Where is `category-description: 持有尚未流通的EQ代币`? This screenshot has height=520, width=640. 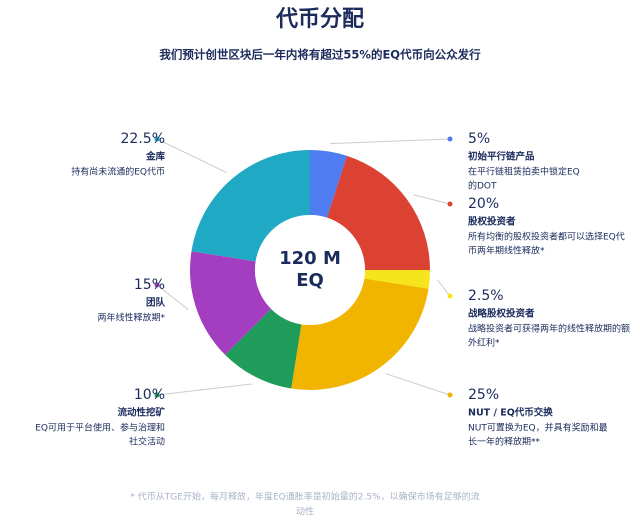 category-description: 持有尚未流通的EQ代币 is located at coordinates (118, 172).